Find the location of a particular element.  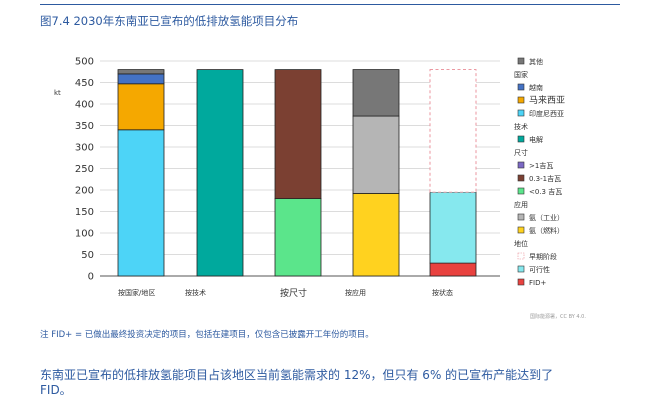

y-tick-label: 450 is located at coordinates (84, 83).